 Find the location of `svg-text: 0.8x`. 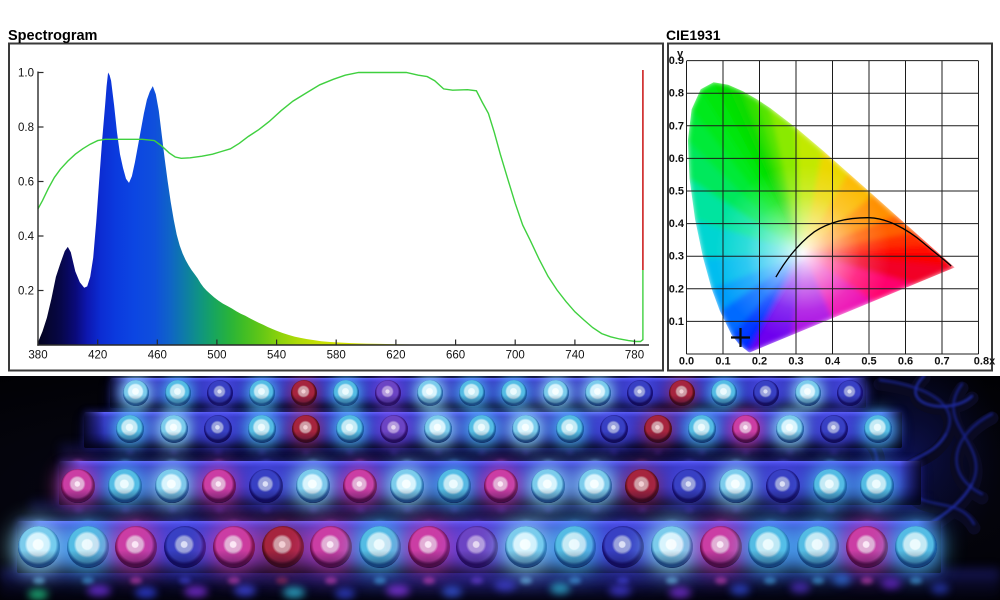

svg-text: 0.8x is located at coordinates (985, 362).